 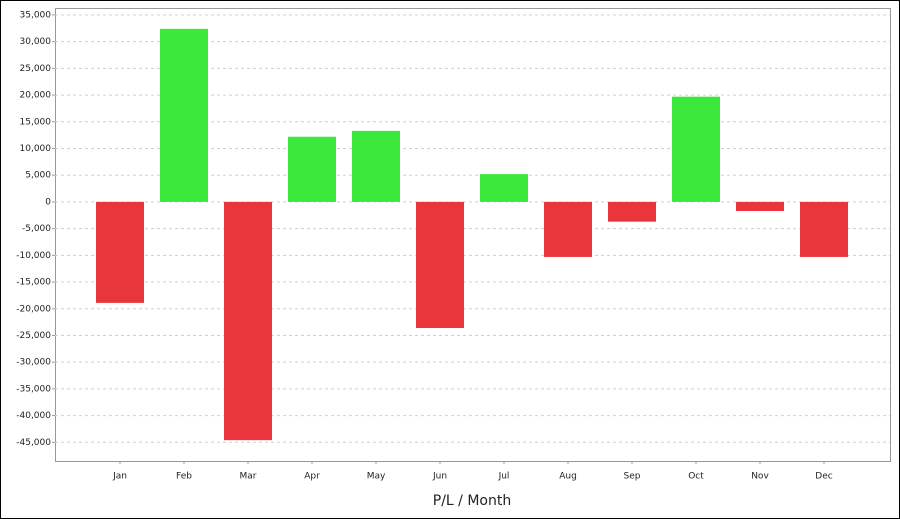 I want to click on y-tick-label: -20,000, so click(x=33, y=309).